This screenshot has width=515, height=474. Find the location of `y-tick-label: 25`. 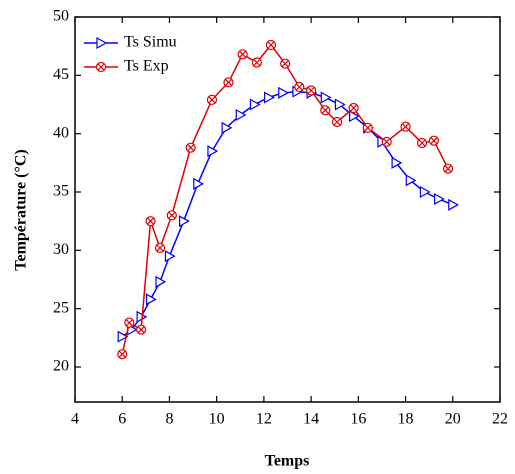

y-tick-label: 25 is located at coordinates (61, 307).